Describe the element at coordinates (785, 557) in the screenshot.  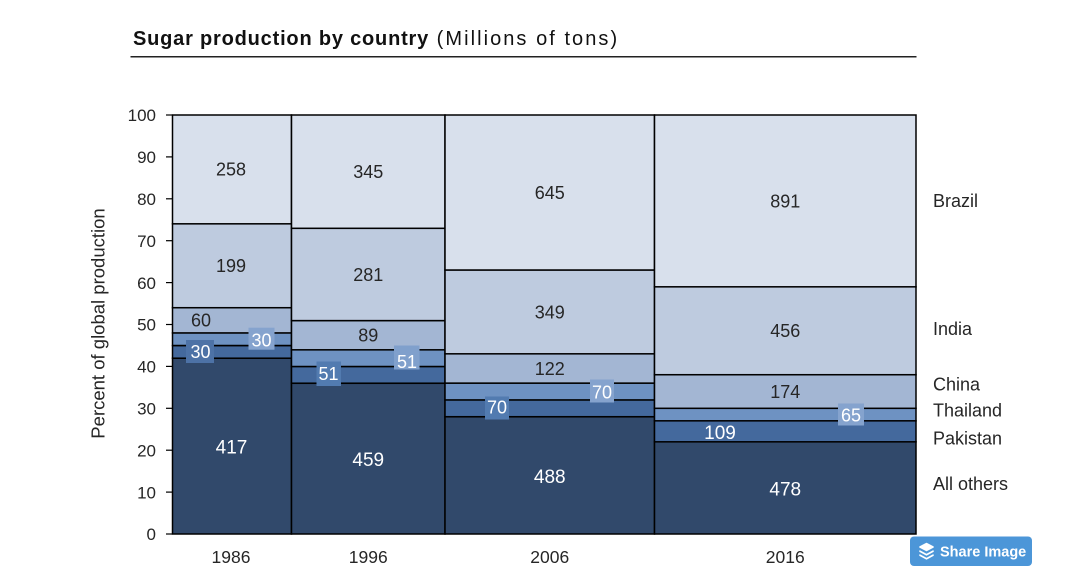
I see `svg-text: 2016` at that location.